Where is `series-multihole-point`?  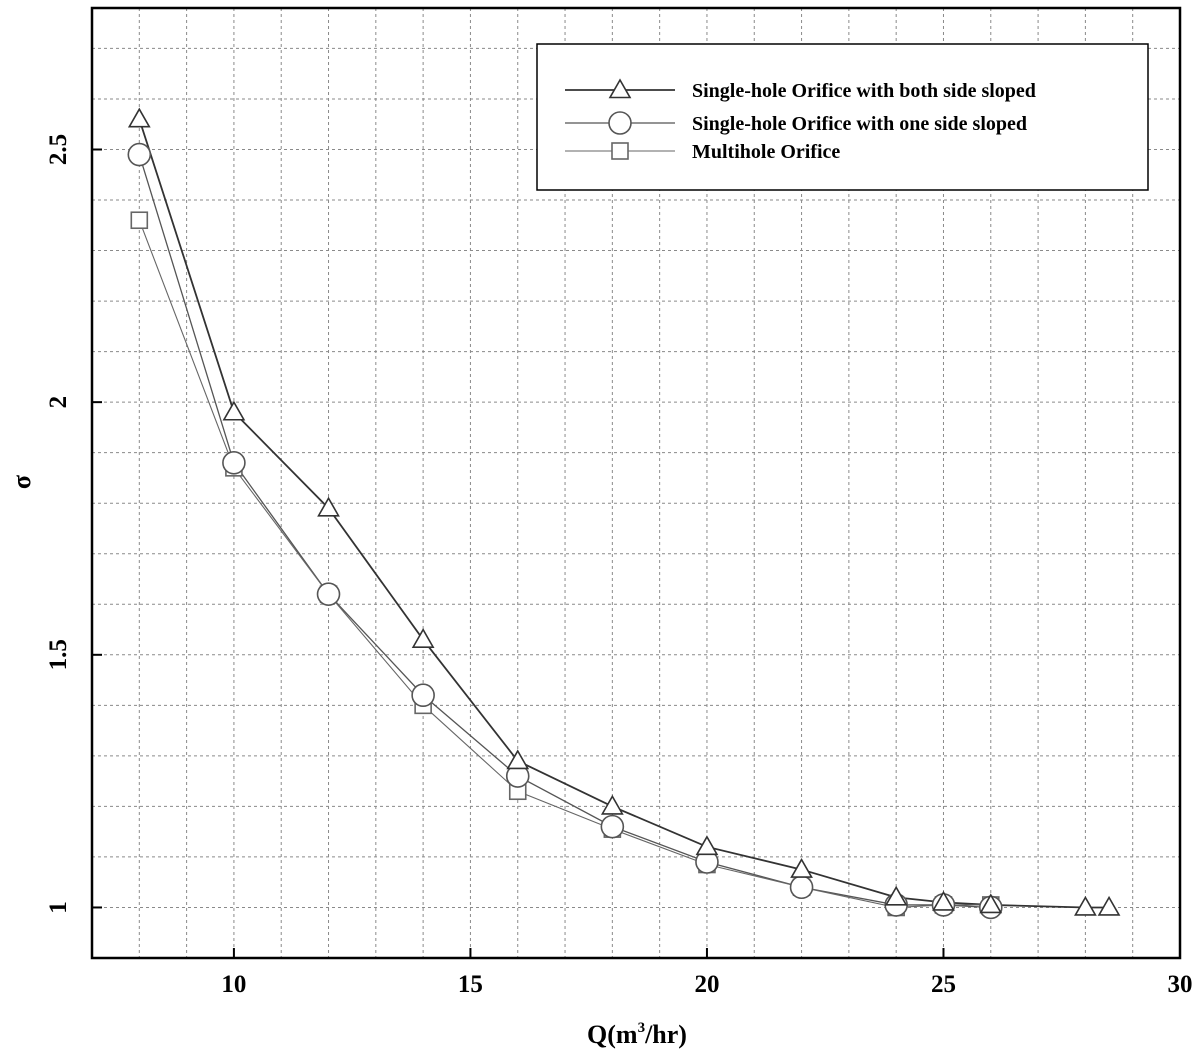
series-multihole-point is located at coordinates (139, 220).